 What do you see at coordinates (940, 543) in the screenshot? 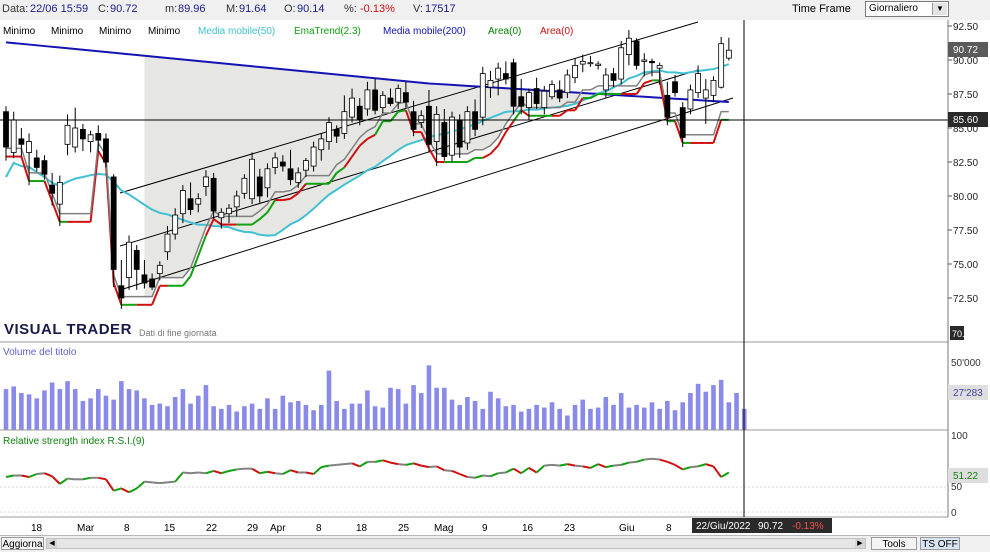
I see `ts-toggle-button: TS OFF` at bounding box center [940, 543].